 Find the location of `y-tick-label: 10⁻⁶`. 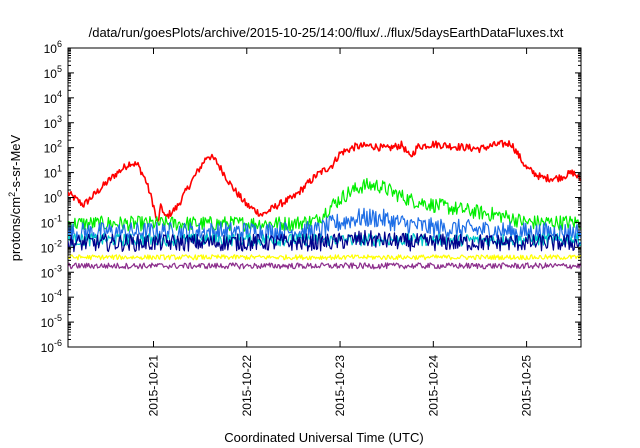

y-tick-label: 10⁻⁶ is located at coordinates (51, 346).